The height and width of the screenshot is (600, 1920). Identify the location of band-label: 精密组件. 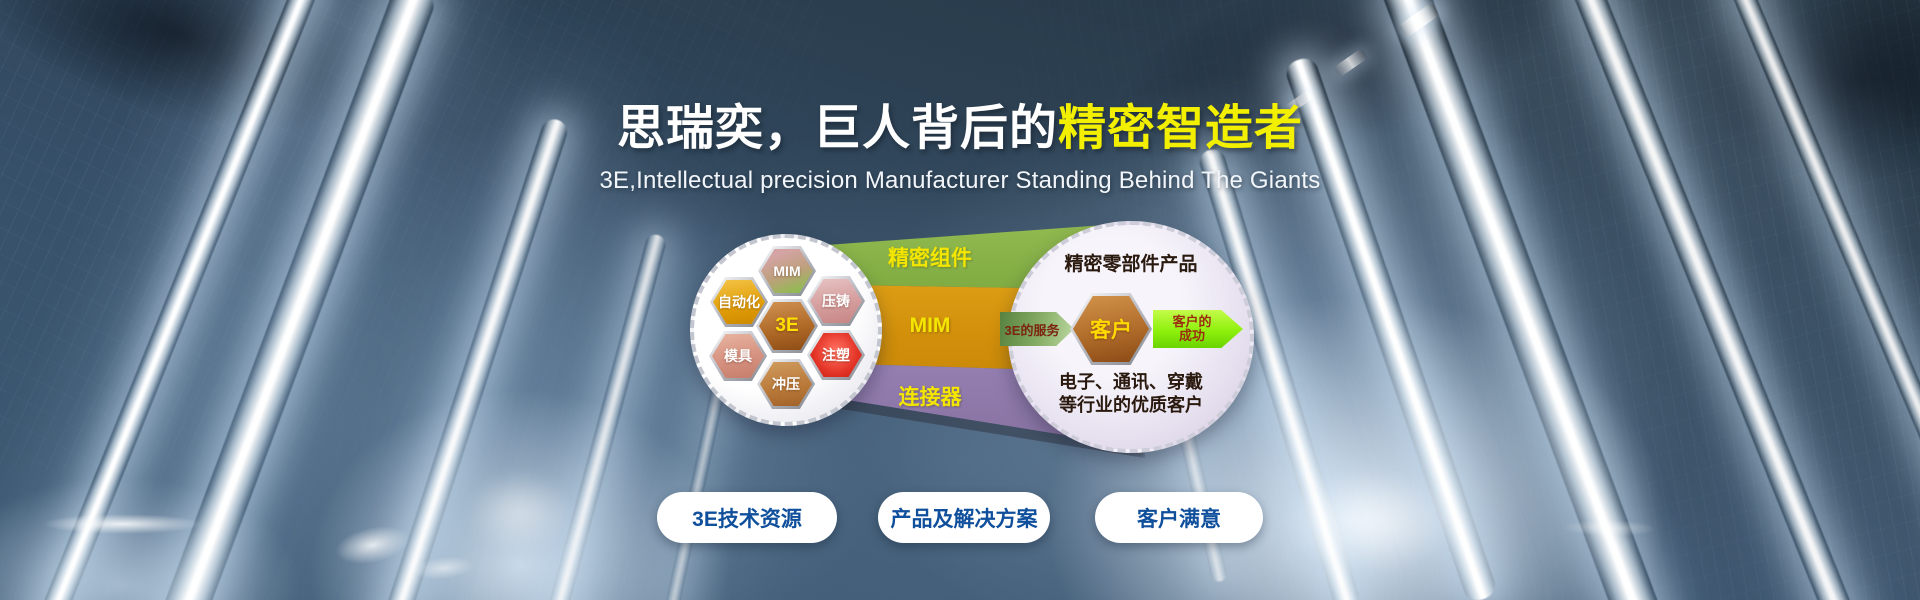
(930, 258).